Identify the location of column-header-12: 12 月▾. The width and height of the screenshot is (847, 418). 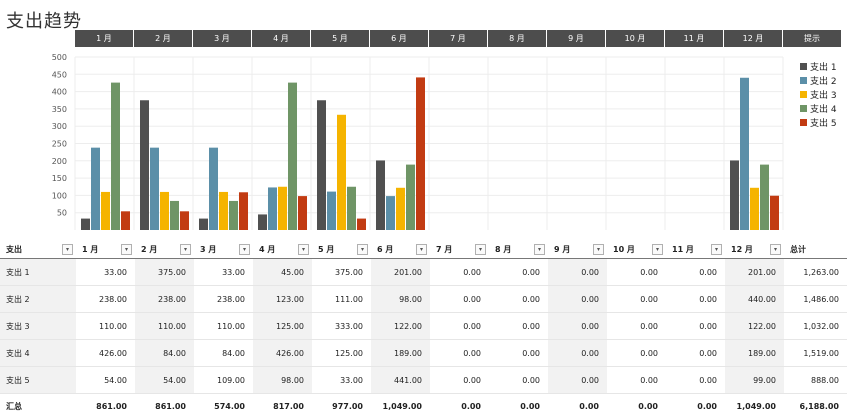
(754, 249).